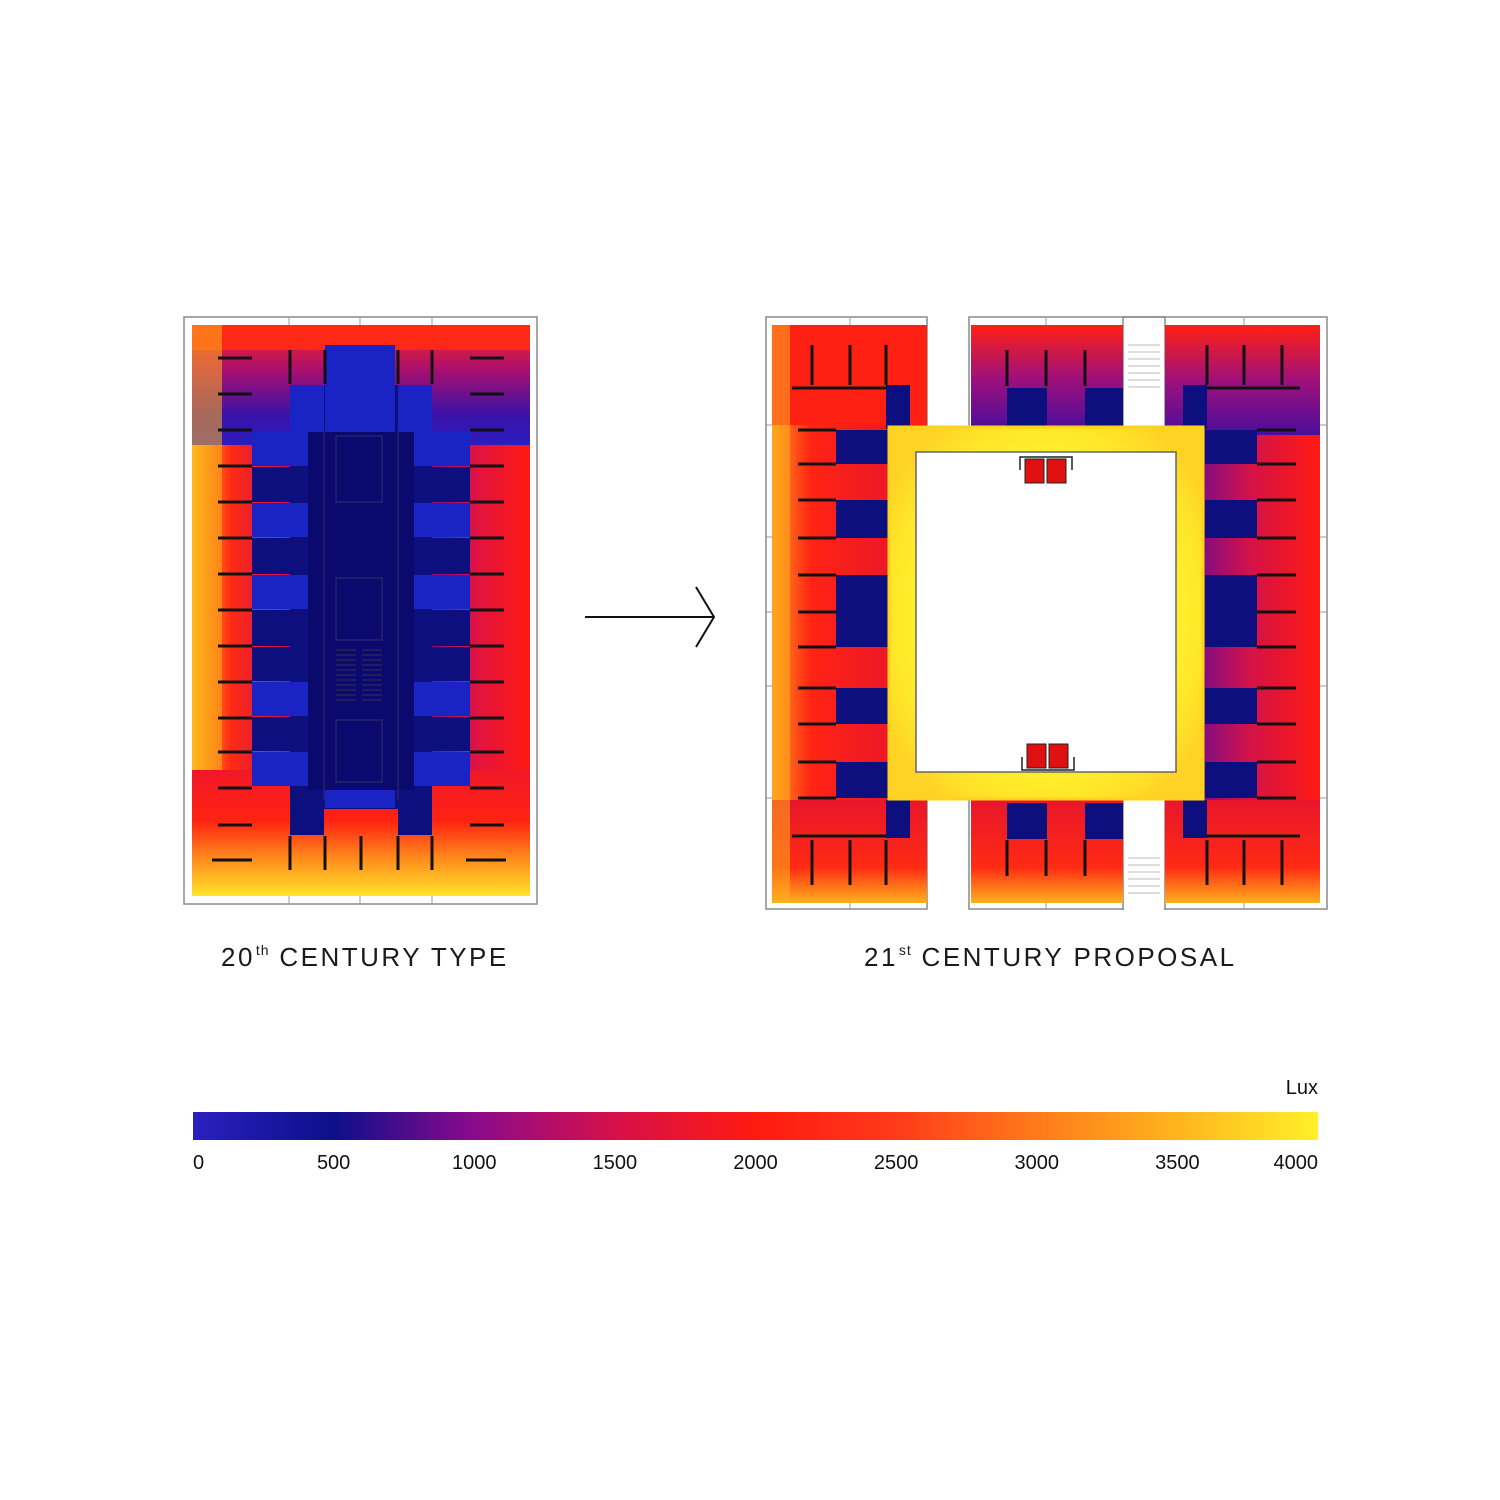 The image size is (1500, 1500). I want to click on legend-tick-3000: 3000, so click(1037, 1163).